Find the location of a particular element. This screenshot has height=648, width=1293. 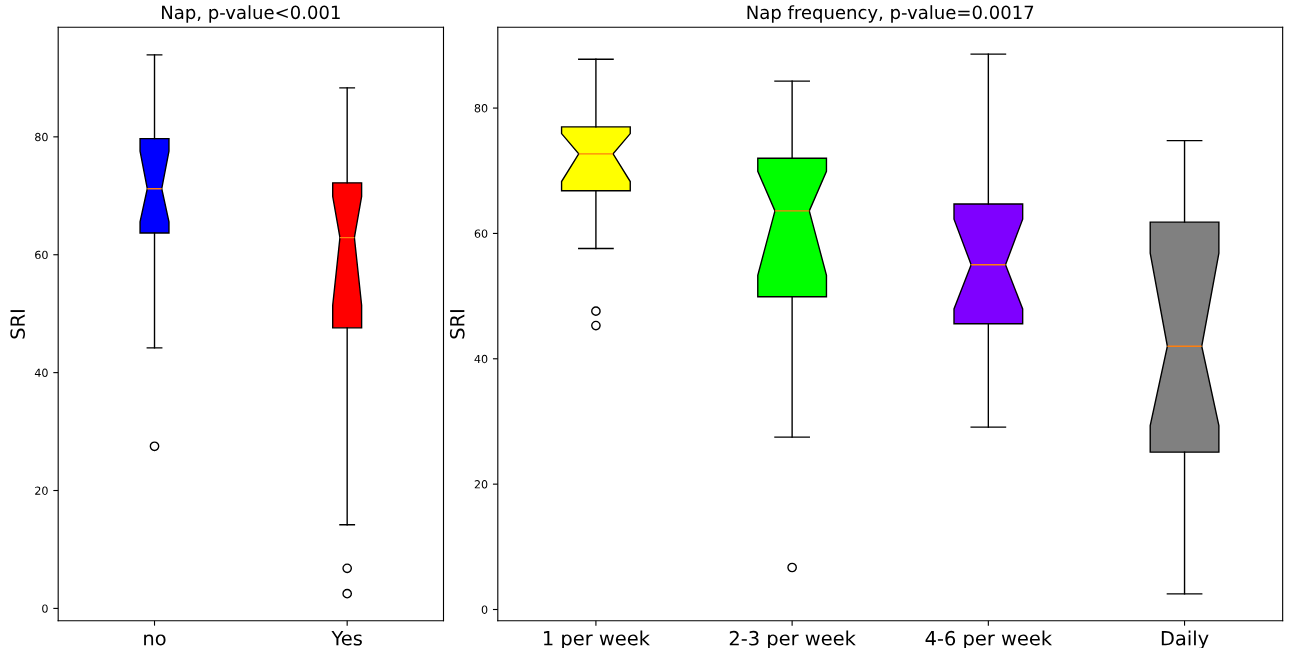

x-tick-label: no is located at coordinates (155, 640).